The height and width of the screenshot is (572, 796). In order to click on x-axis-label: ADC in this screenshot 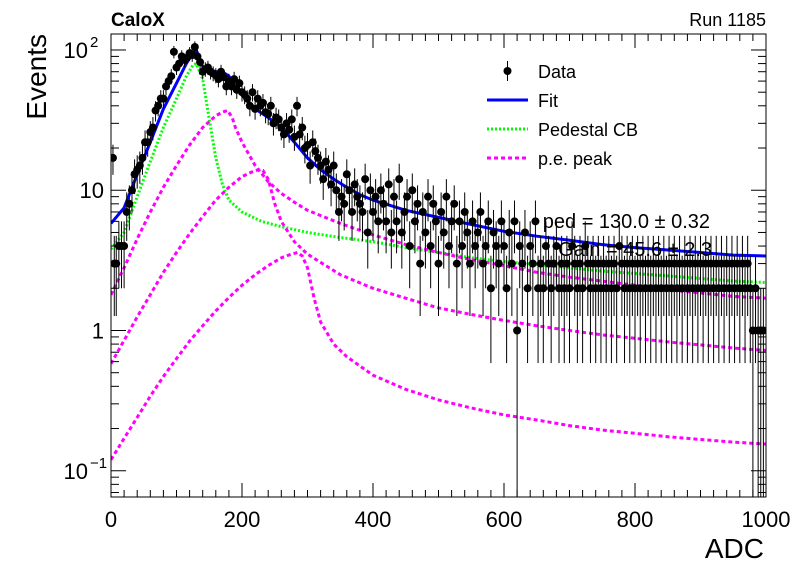, I will do `click(734, 548)`.